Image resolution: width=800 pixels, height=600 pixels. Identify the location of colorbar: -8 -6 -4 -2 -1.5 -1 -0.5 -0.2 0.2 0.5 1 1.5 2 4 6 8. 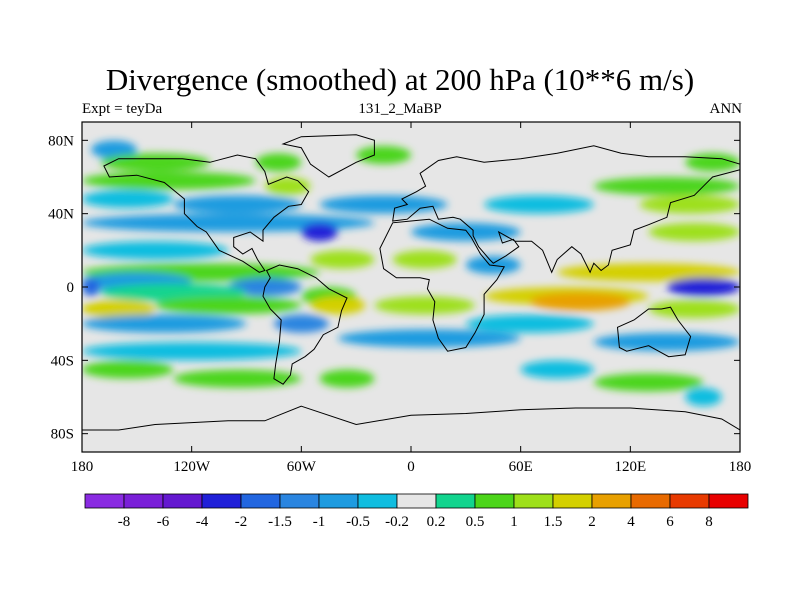
(416, 511).